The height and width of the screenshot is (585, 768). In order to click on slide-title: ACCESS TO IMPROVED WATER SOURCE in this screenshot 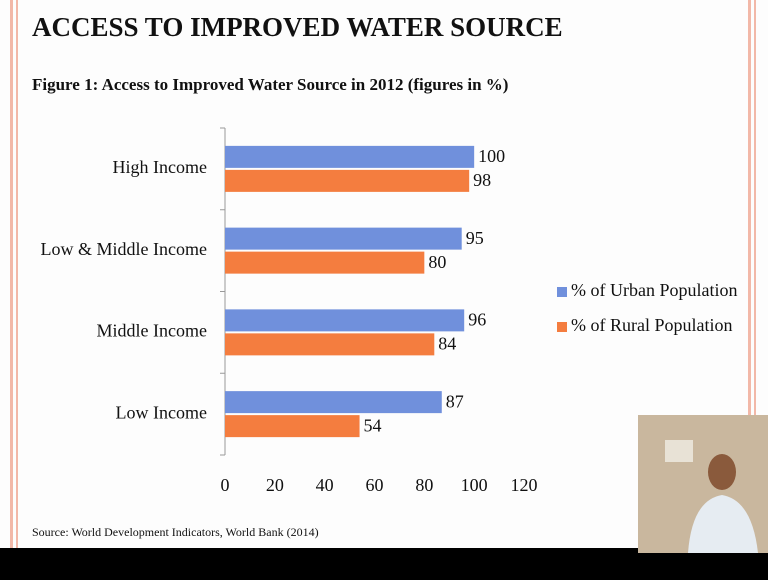, I will do `click(297, 27)`.